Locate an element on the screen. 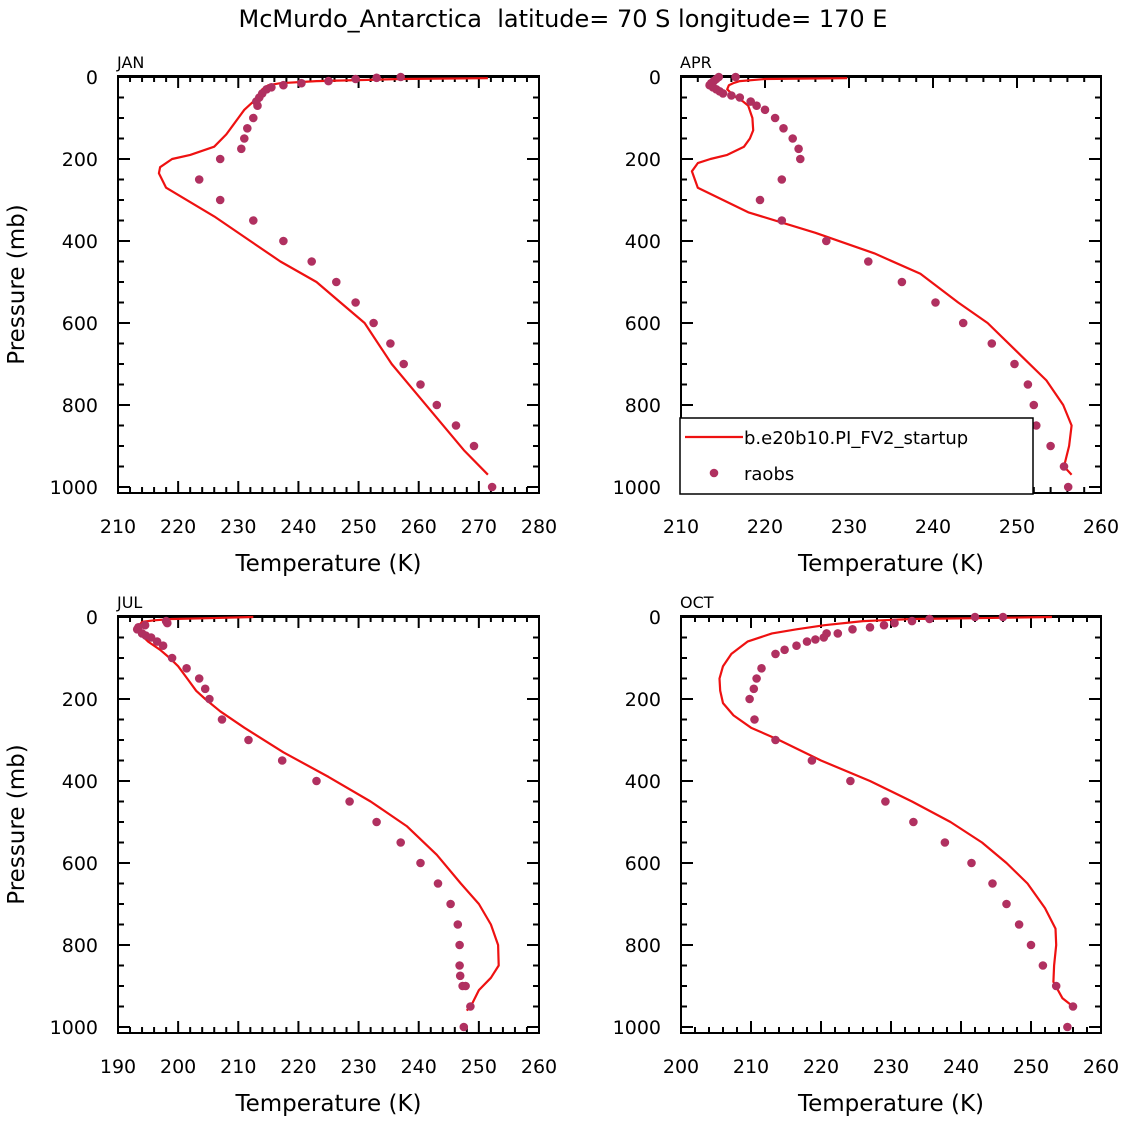  y-axis-label: Pressure (mb) is located at coordinates (17, 284).